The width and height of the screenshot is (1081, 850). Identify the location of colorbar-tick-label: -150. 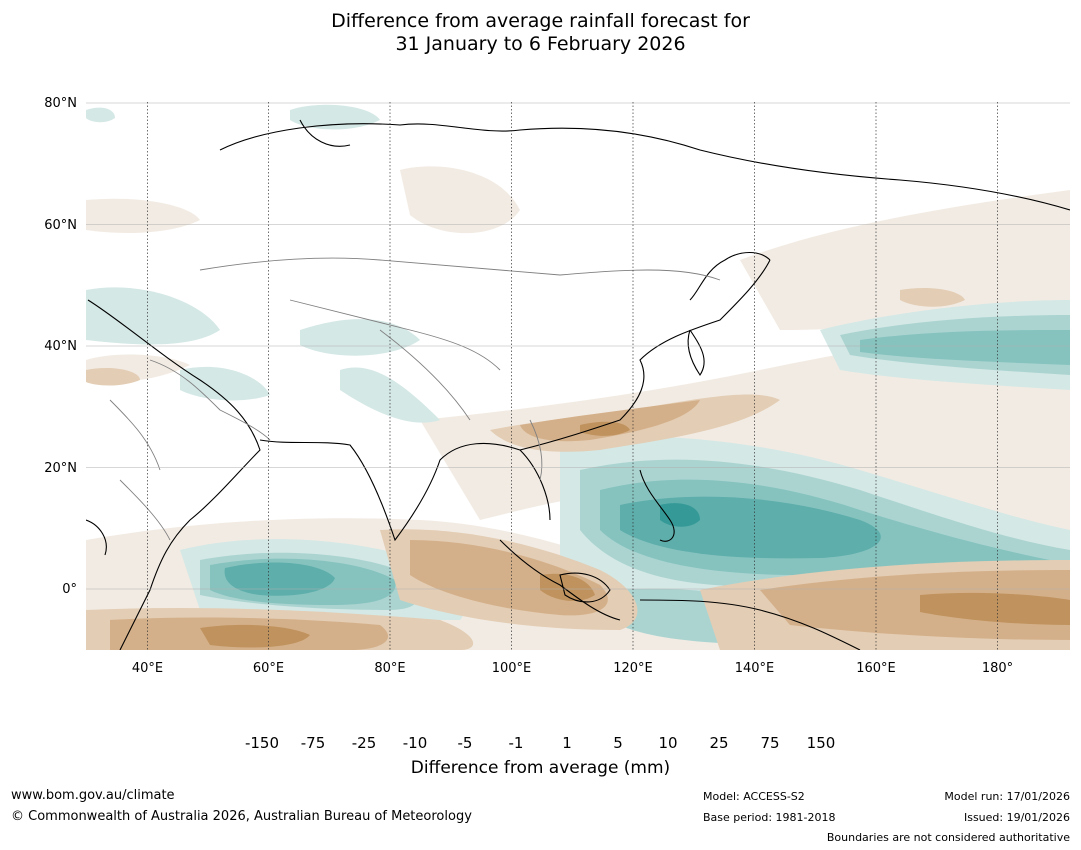
(262, 743).